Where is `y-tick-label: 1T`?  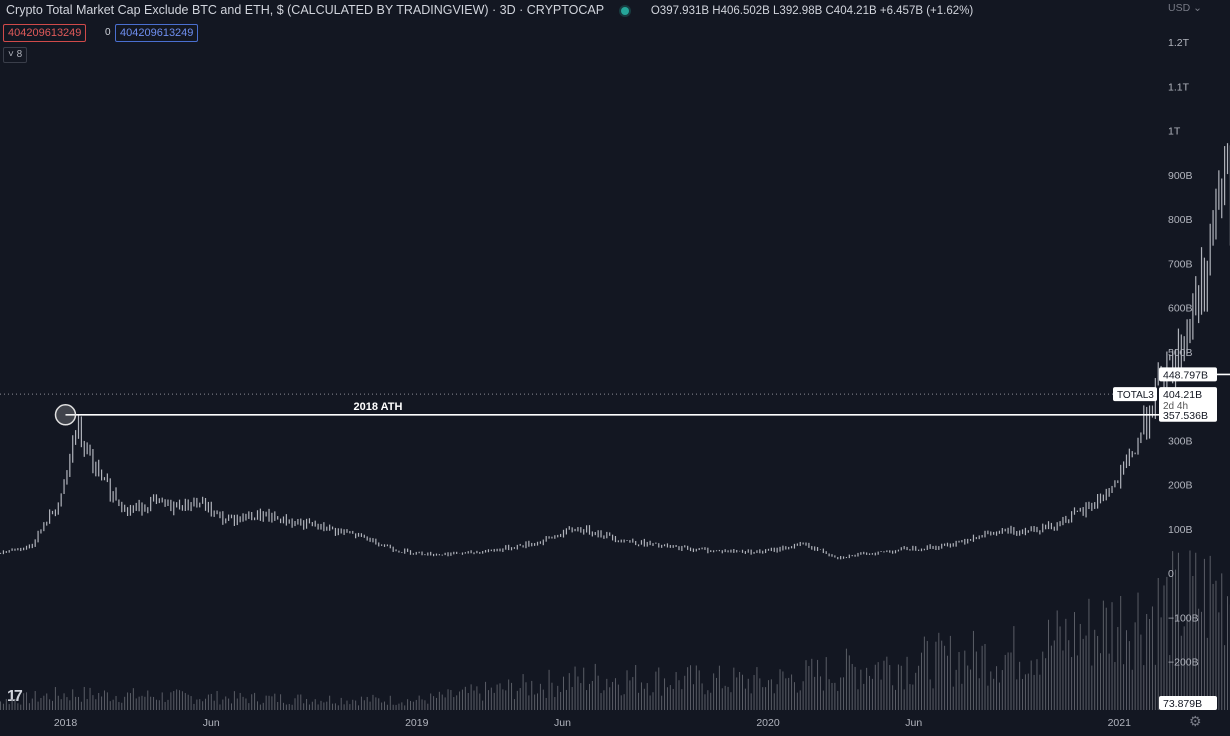
y-tick-label: 1T is located at coordinates (1174, 132).